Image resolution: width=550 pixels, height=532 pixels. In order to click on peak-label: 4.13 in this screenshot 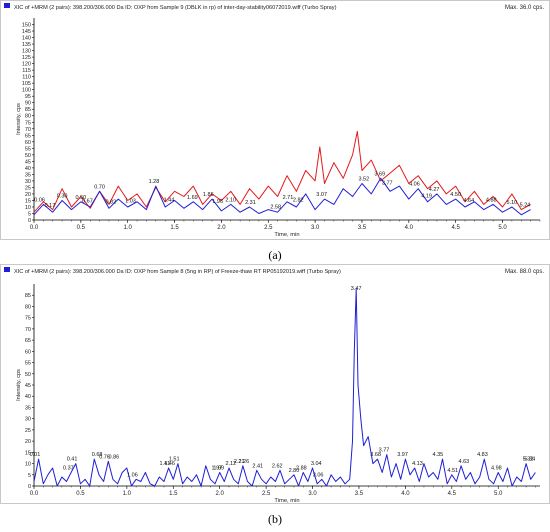, I will do `click(417, 464)`.